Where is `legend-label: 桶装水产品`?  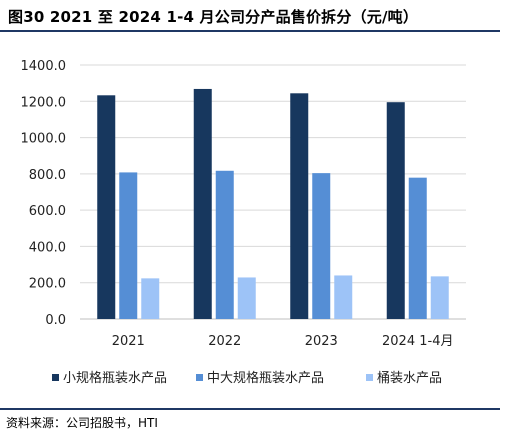
legend-label: 桶装水产品 is located at coordinates (409, 378).